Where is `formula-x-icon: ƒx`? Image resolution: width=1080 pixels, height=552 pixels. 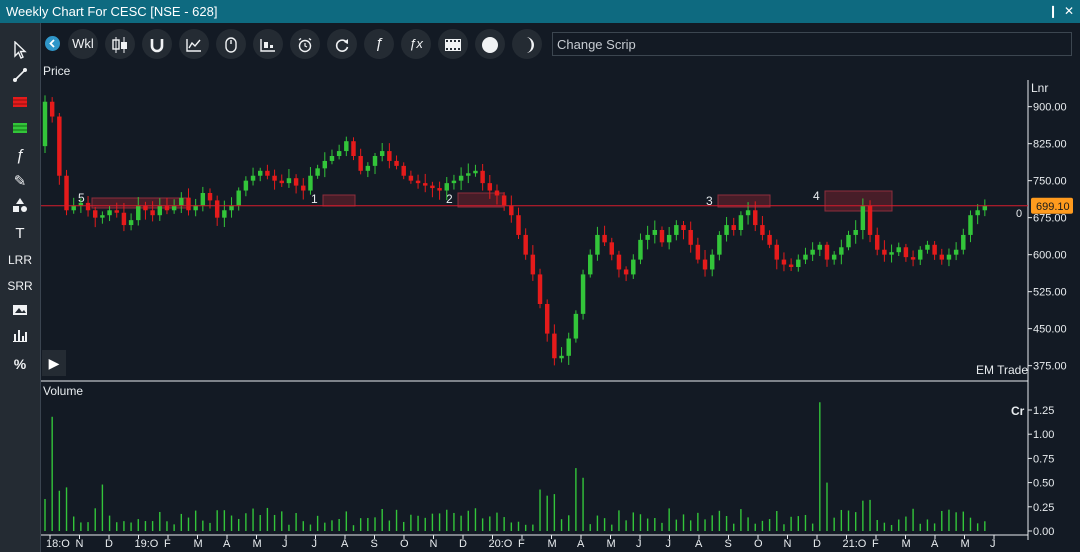 formula-x-icon: ƒx is located at coordinates (416, 44).